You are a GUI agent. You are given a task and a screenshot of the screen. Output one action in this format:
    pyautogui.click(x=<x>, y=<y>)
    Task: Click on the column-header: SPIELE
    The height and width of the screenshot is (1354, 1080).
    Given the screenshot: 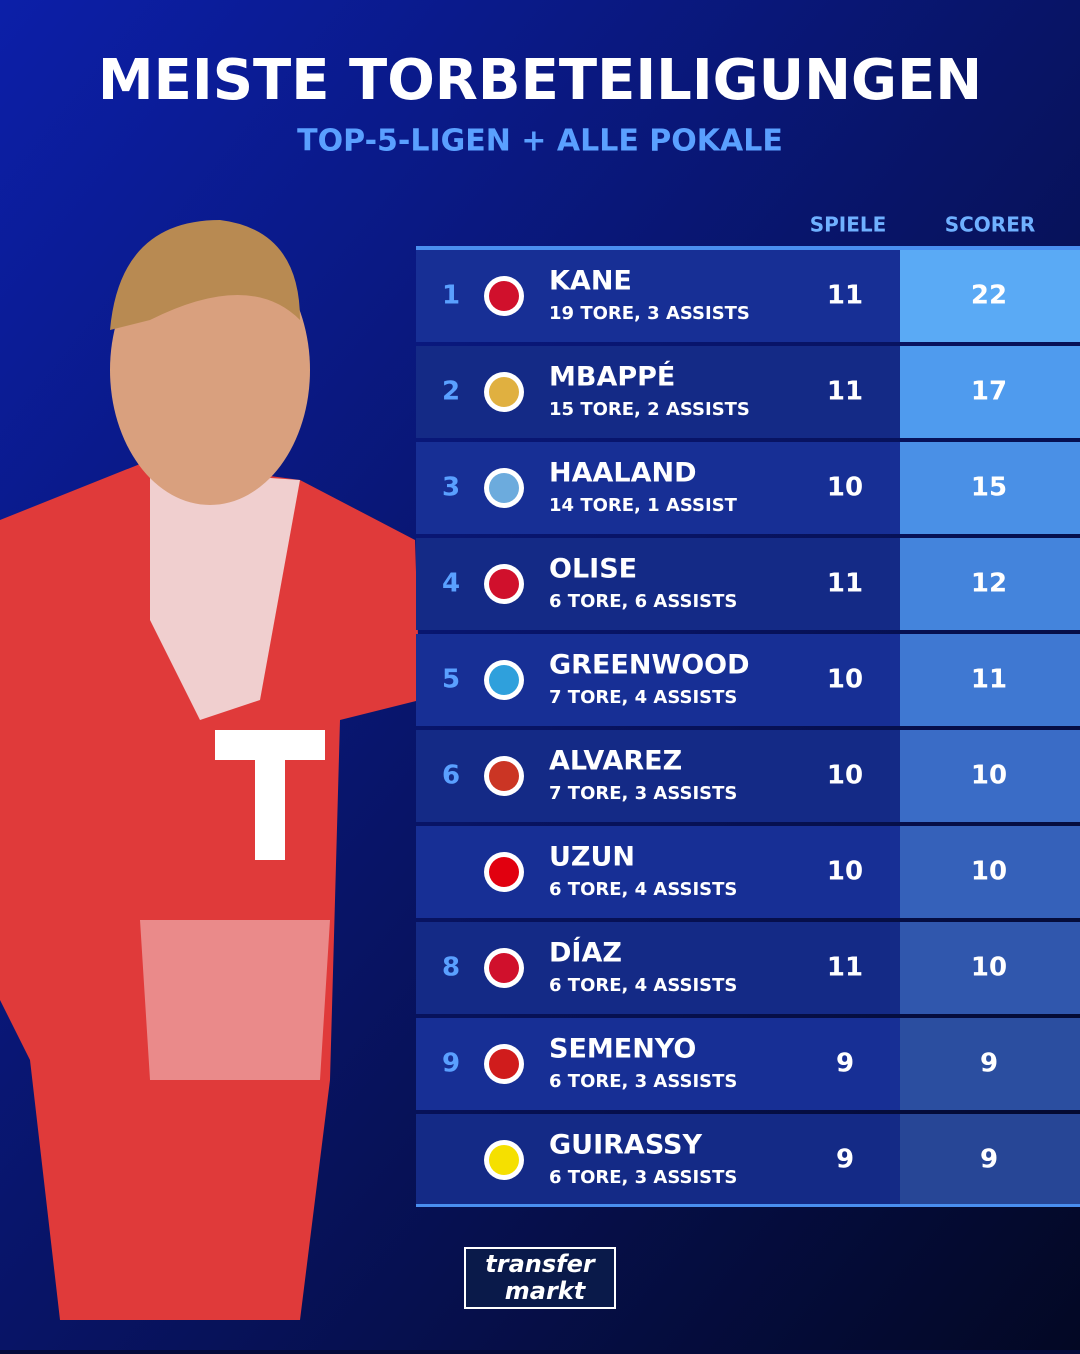 What is the action you would take?
    pyautogui.click(x=848, y=225)
    